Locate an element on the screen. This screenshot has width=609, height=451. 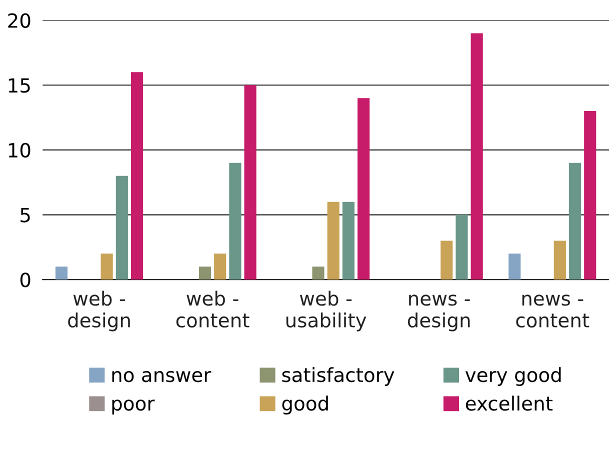
legend-label: good is located at coordinates (305, 405).